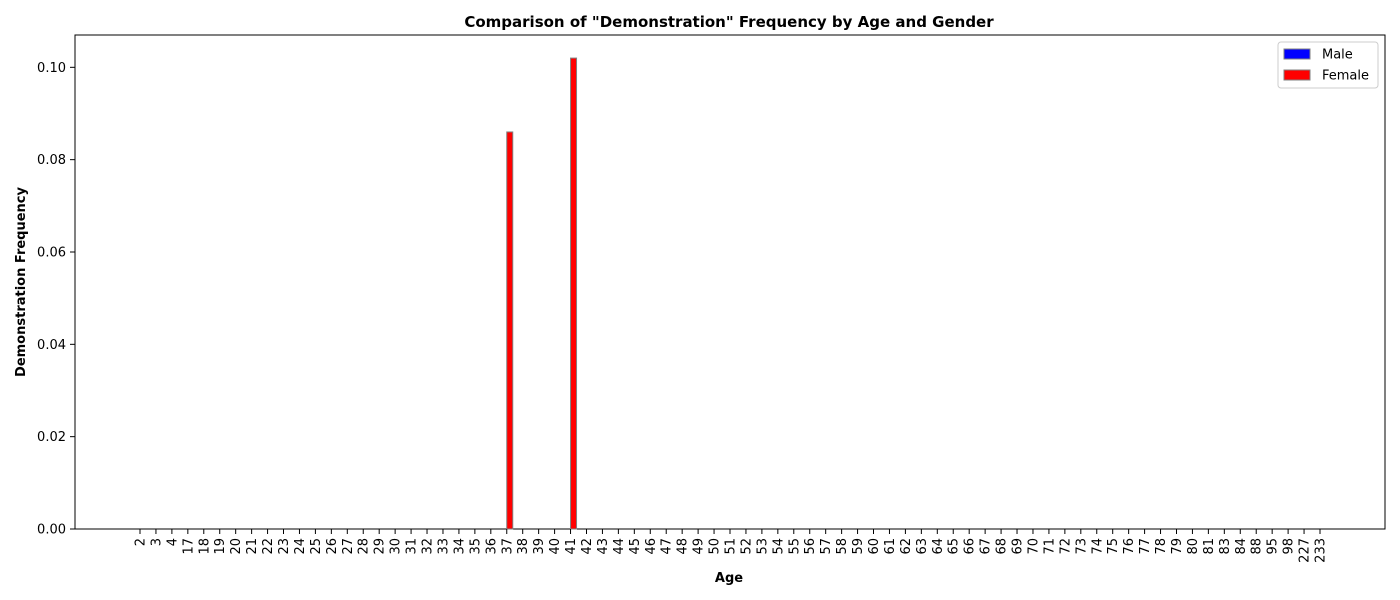  What do you see at coordinates (1129, 546) in the screenshot?
I see `x-tick-label: 76` at bounding box center [1129, 546].